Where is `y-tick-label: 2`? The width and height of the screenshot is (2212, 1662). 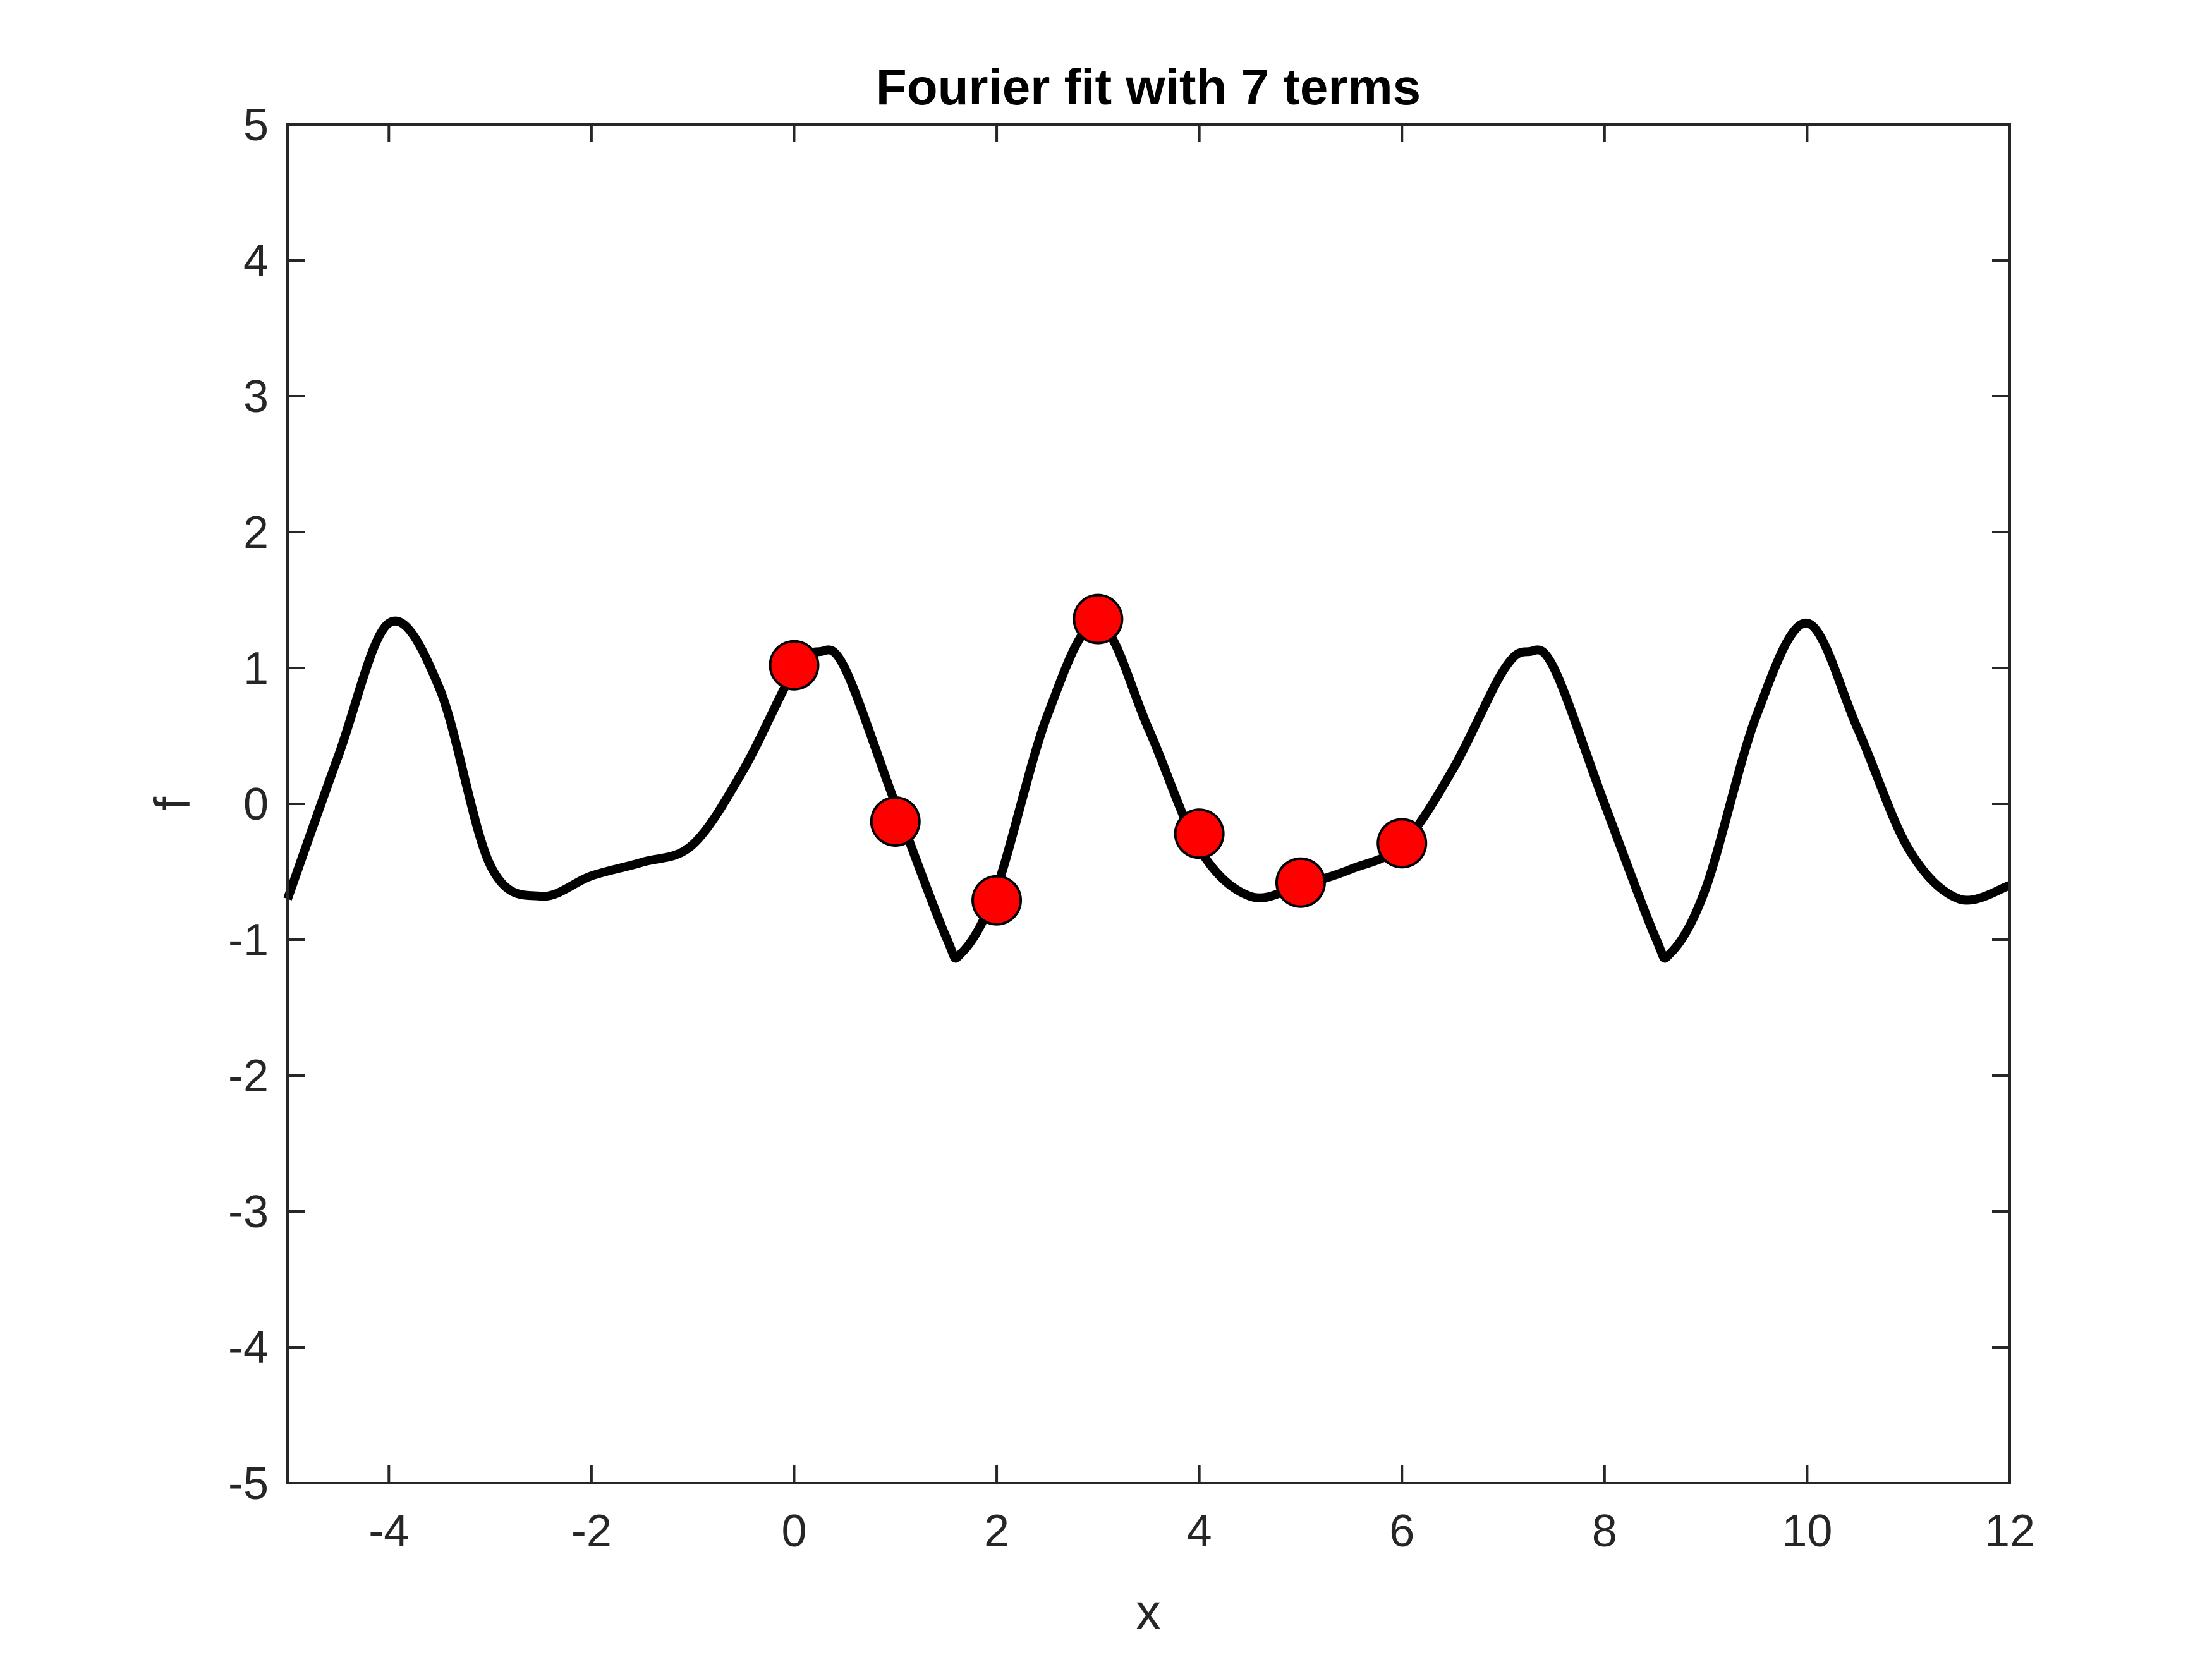 y-tick-label: 2 is located at coordinates (256, 532).